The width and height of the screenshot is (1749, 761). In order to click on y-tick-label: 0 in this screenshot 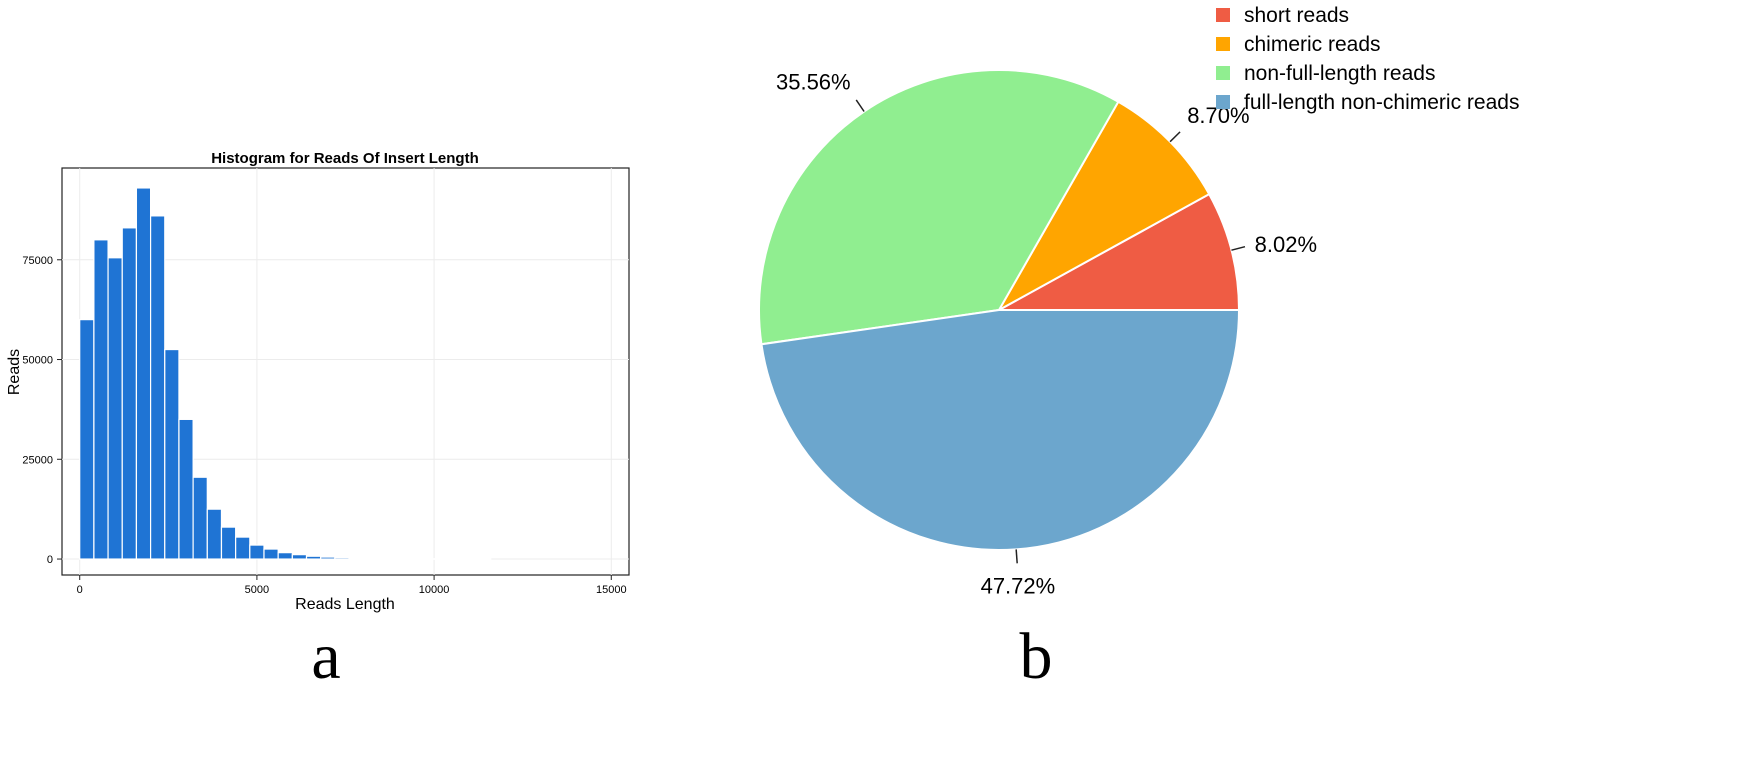, I will do `click(50, 560)`.